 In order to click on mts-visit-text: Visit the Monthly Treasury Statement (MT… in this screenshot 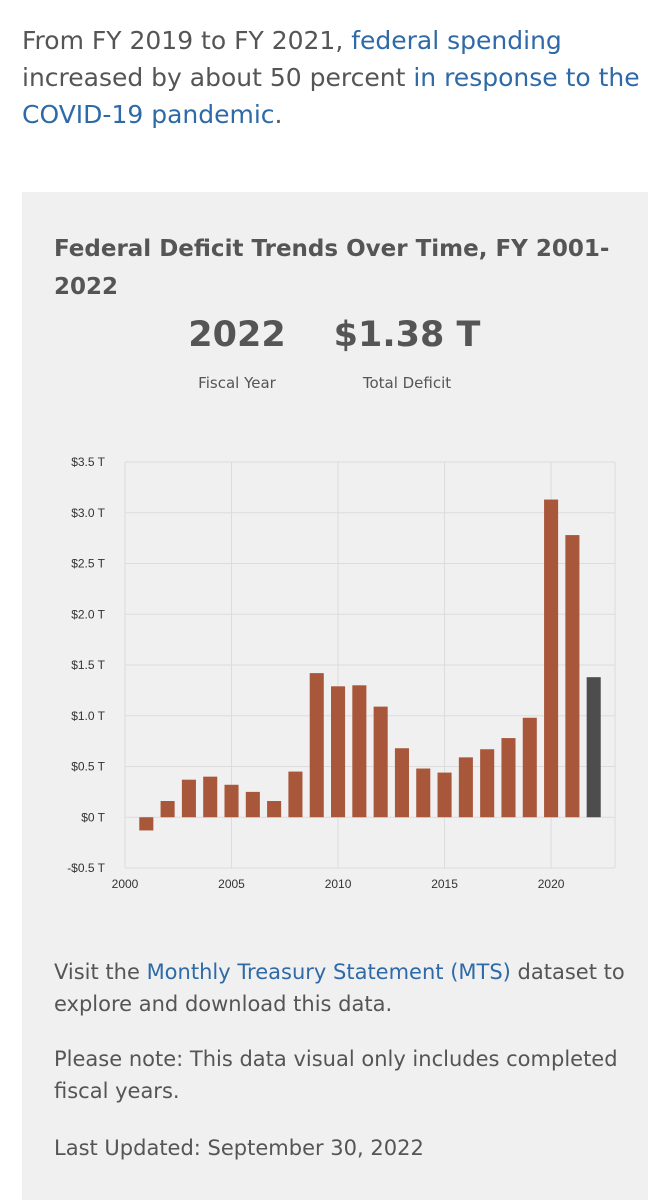, I will do `click(344, 988)`.